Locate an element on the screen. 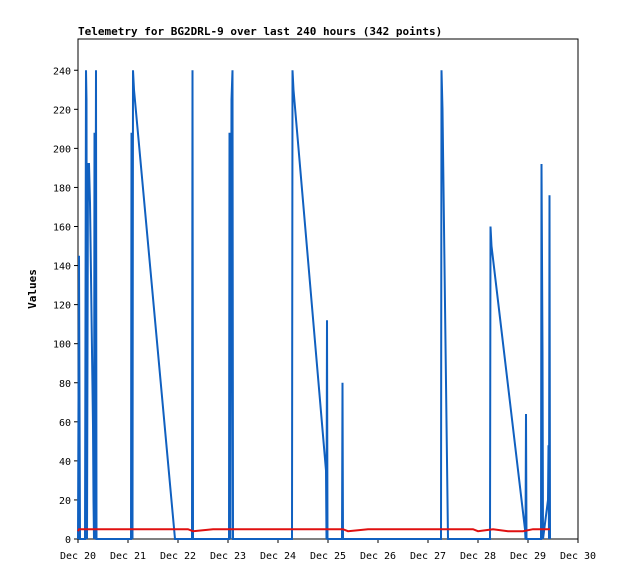 Image resolution: width=618 pixels, height=579 pixels. y-tick-label: 240 is located at coordinates (62, 71).